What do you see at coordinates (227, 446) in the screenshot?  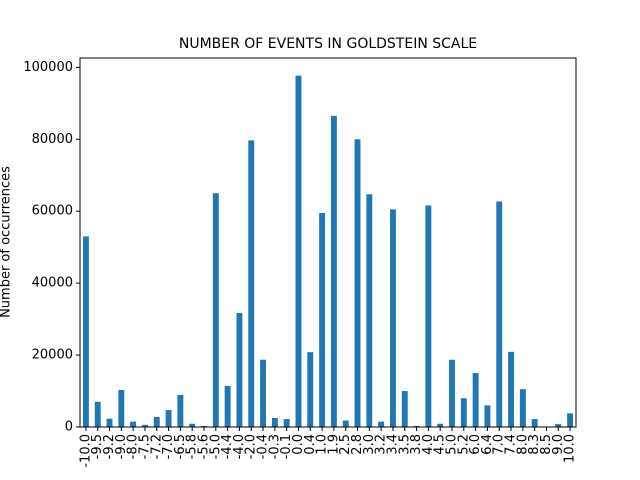 I see `x-tick-label: -4.4` at bounding box center [227, 446].